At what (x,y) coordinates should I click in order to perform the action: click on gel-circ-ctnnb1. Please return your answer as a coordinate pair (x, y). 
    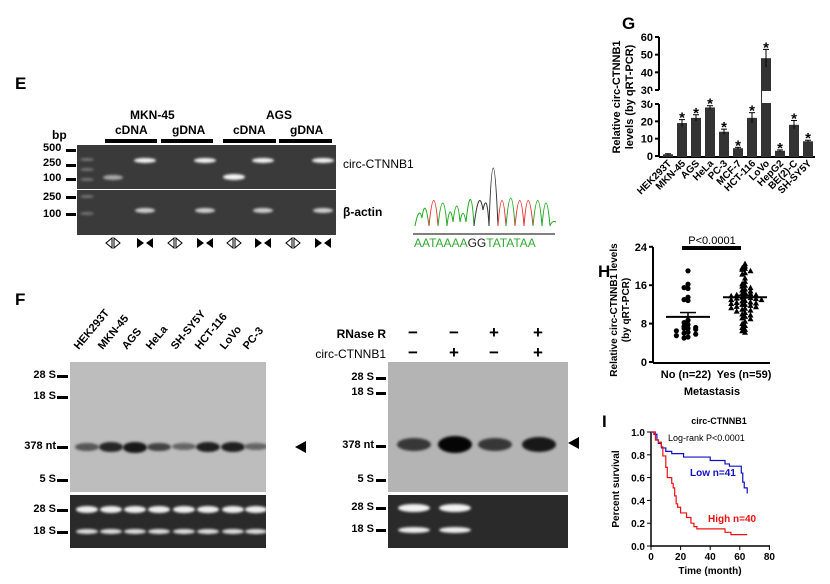
    Looking at the image, I should click on (206, 167).